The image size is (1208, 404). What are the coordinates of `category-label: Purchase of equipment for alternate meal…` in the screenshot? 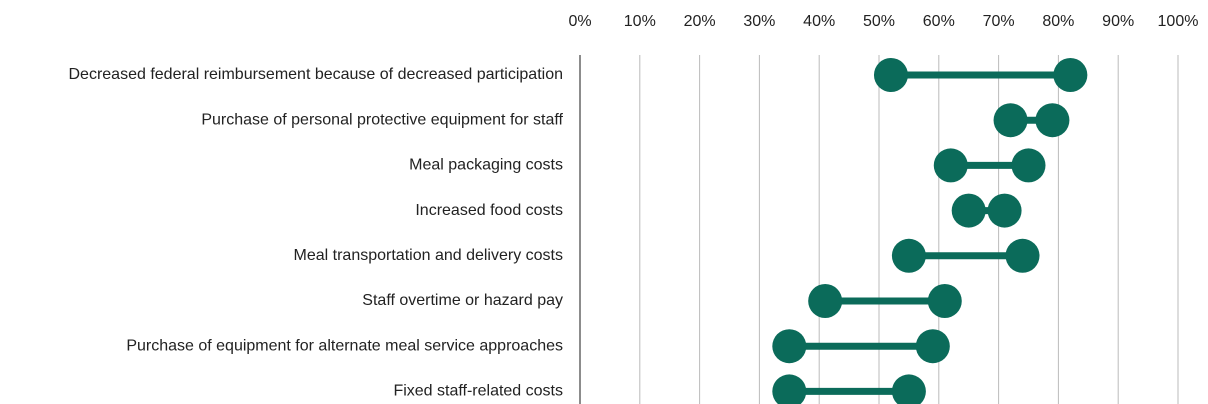 It's located at (344, 345).